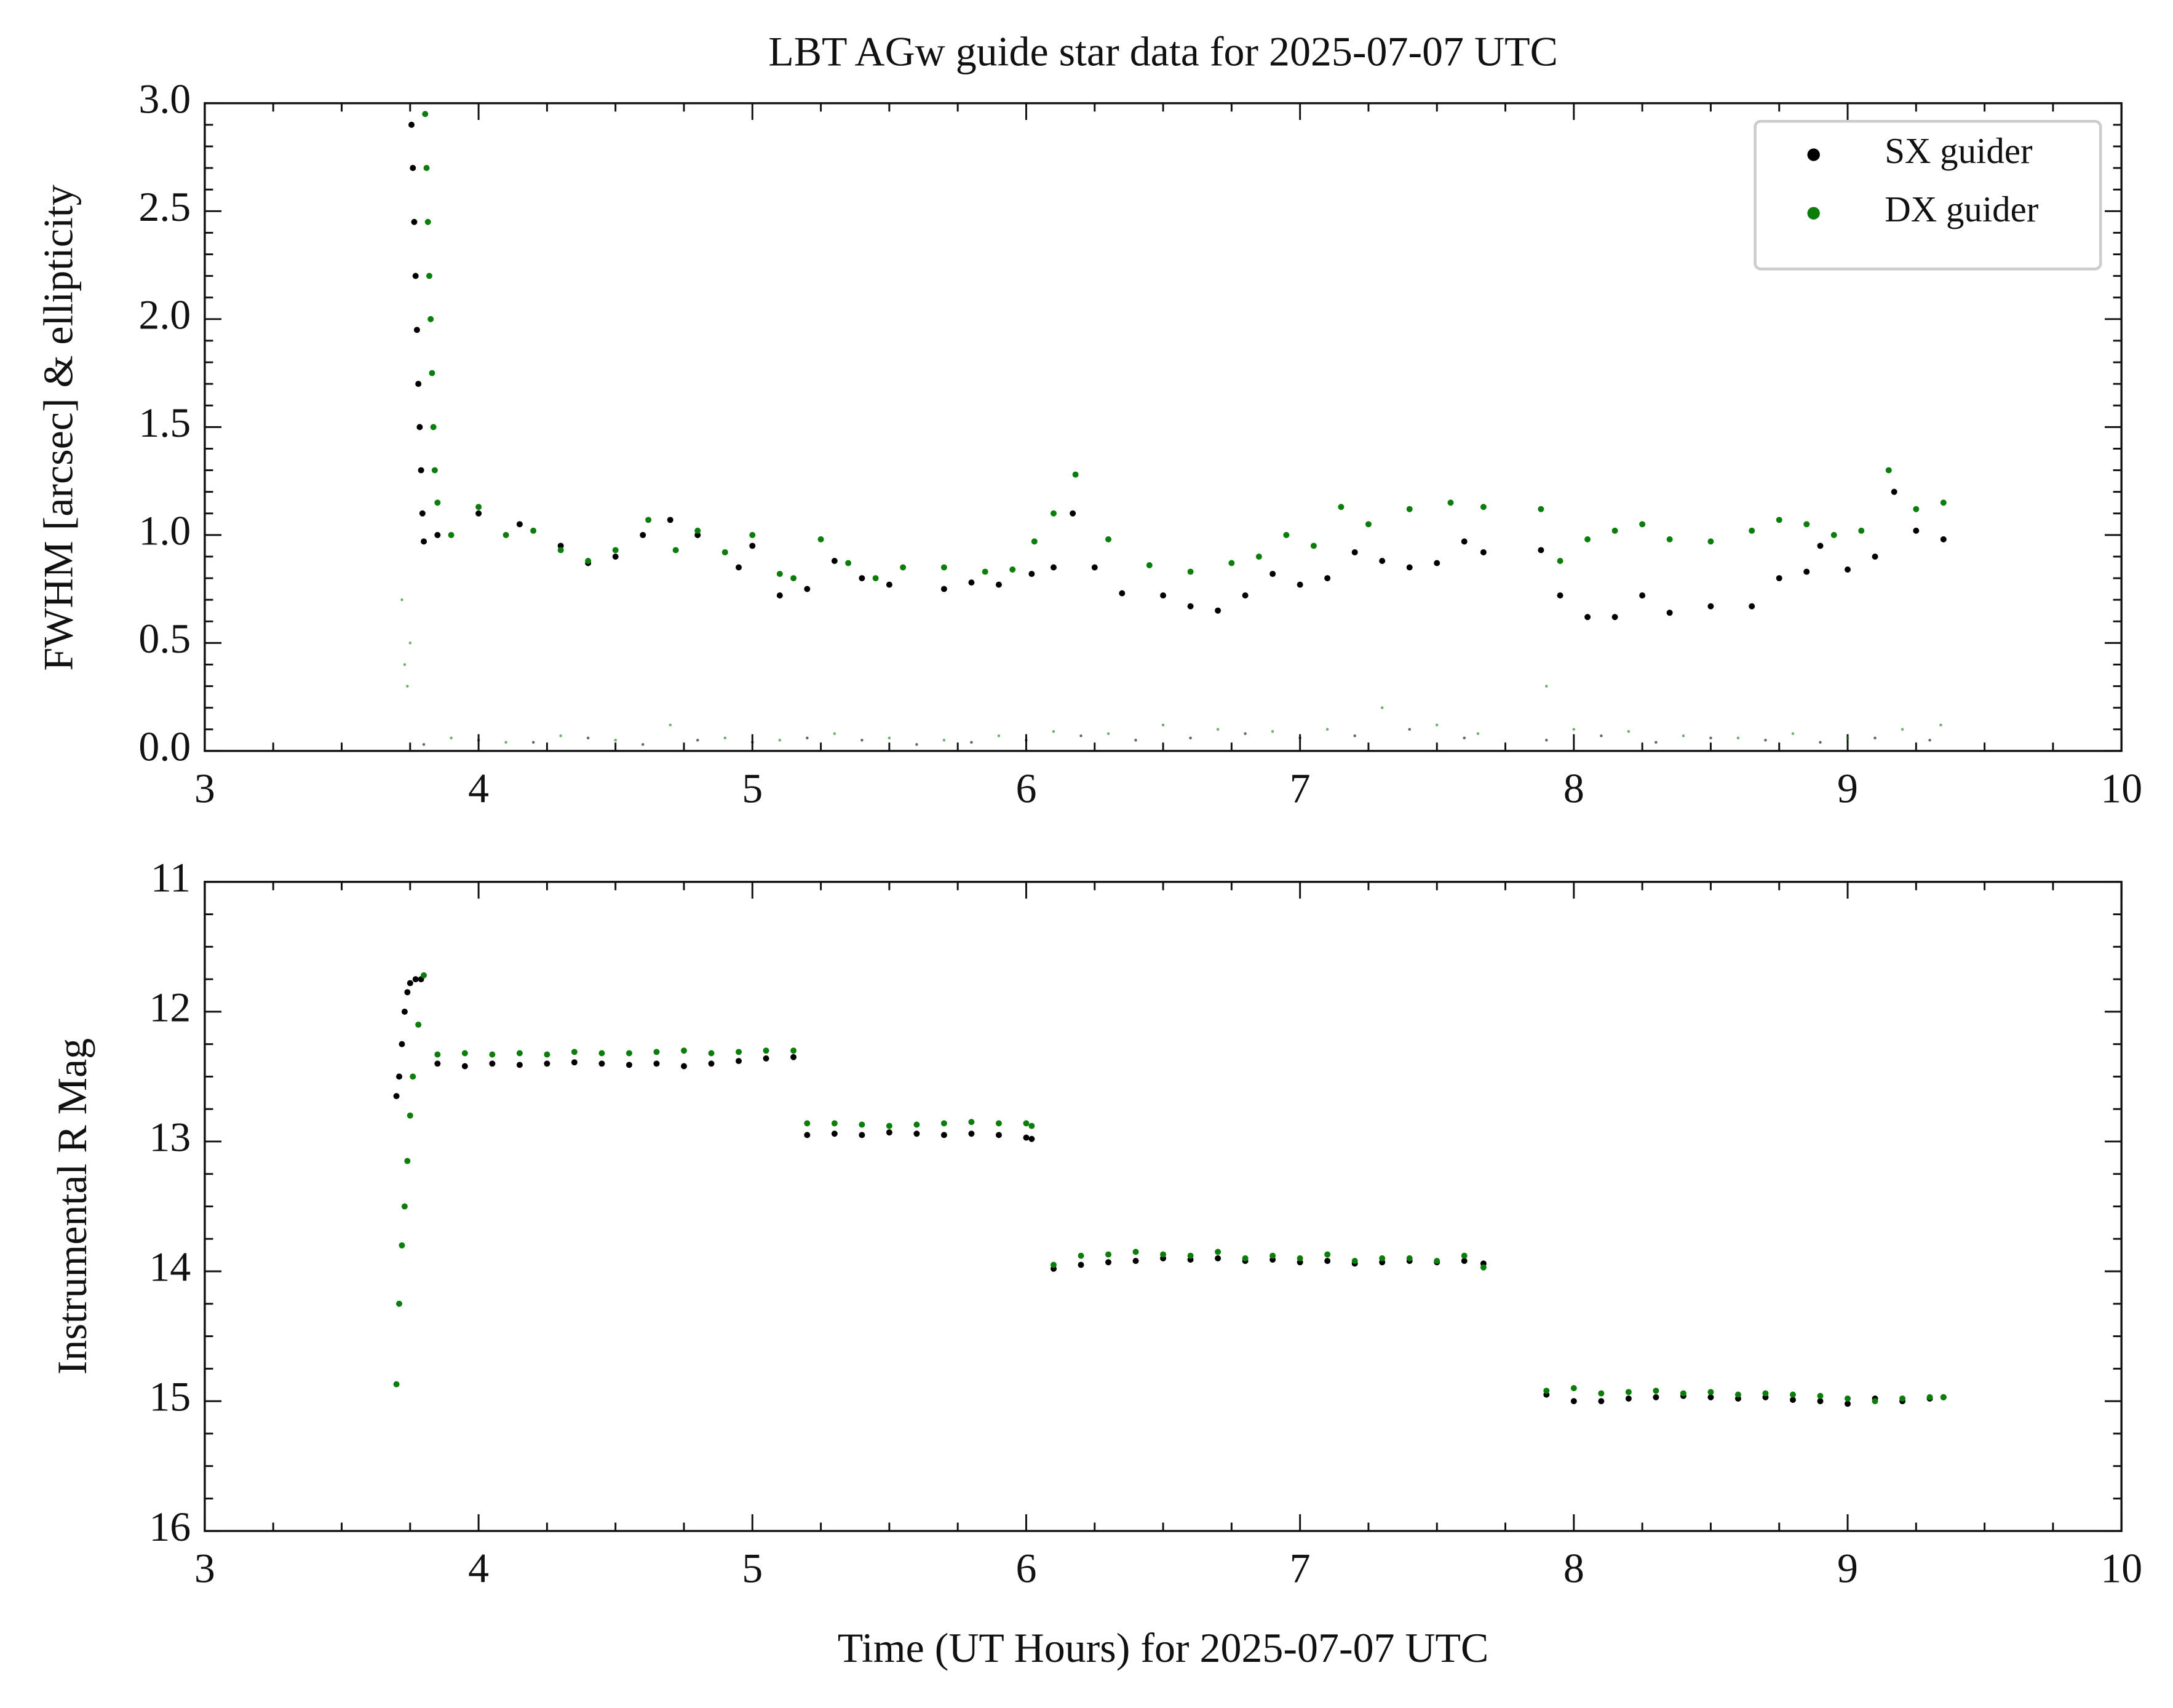 The width and height of the screenshot is (2173, 1708). What do you see at coordinates (58, 428) in the screenshot?
I see `y-axis-label: FWHM [arcsec] & ellipticity` at bounding box center [58, 428].